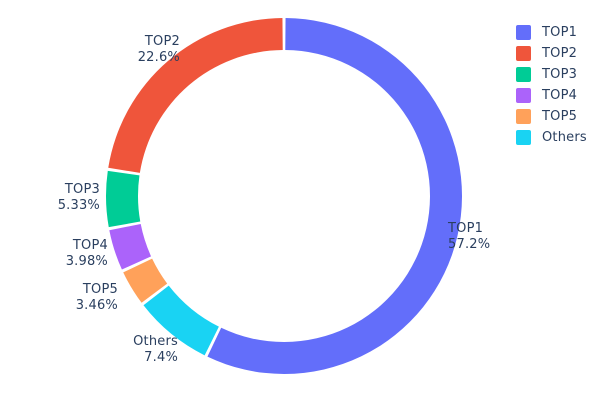  I want to click on legend-item-label: TOP2, so click(560, 53).